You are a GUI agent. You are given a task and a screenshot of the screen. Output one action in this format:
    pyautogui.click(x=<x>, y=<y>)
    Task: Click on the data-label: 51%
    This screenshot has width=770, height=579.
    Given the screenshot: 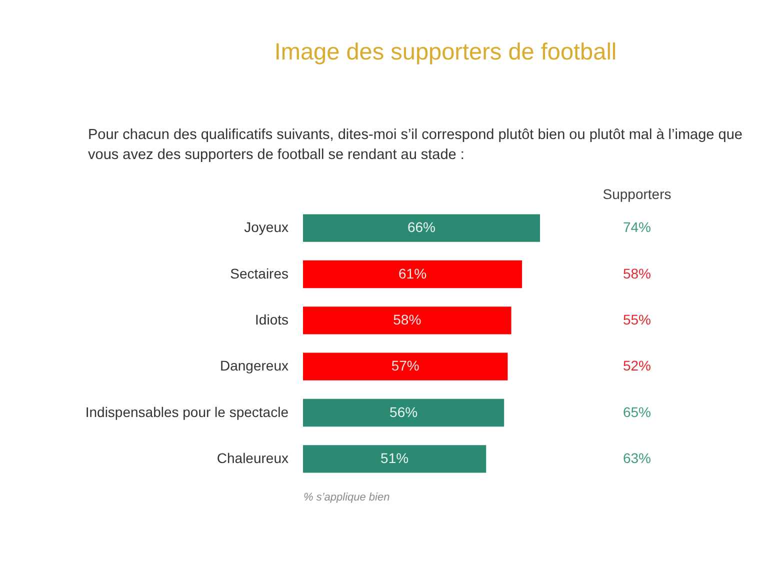 What is the action you would take?
    pyautogui.click(x=394, y=458)
    